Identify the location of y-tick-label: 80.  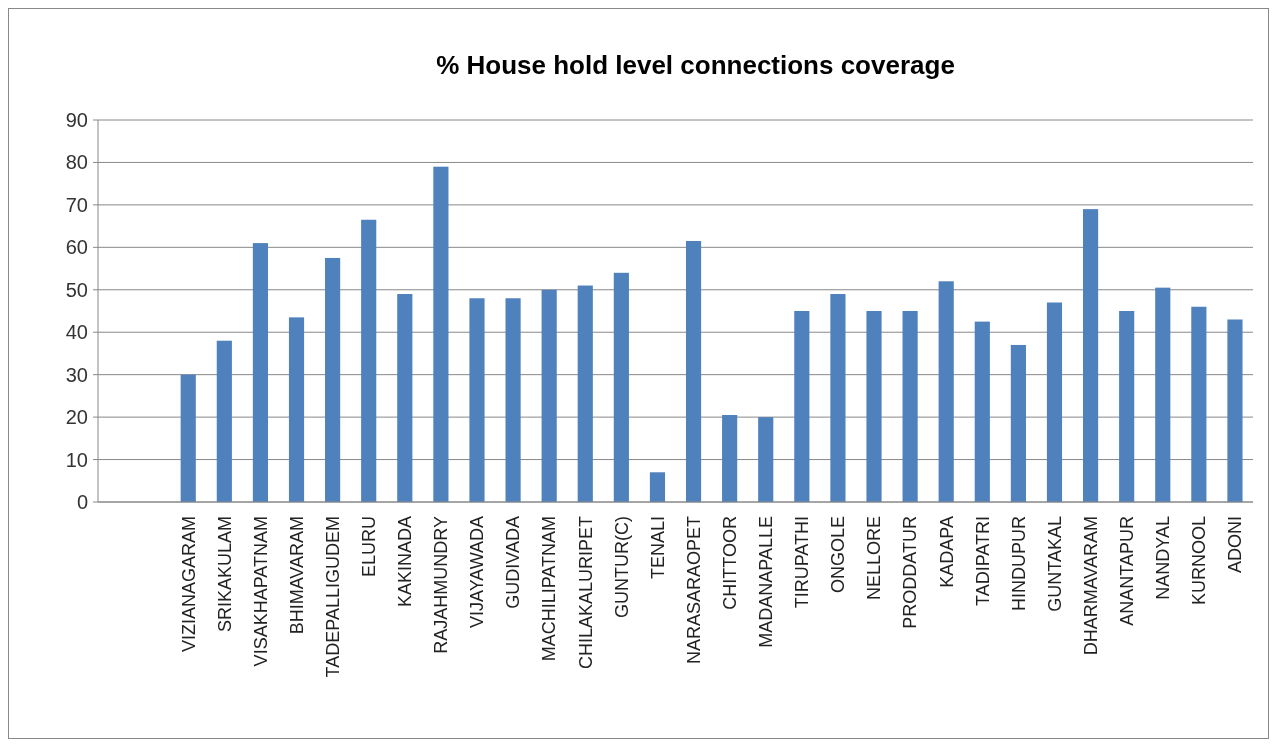
(76, 162).